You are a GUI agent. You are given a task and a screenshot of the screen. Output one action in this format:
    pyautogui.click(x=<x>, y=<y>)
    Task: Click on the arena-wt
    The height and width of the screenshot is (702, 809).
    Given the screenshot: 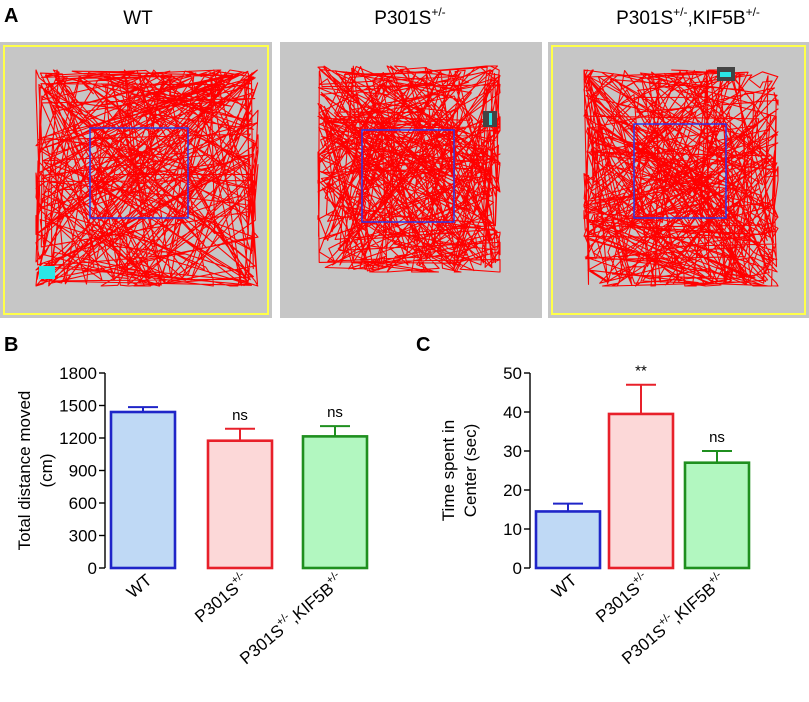 What is the action you would take?
    pyautogui.click(x=136, y=180)
    